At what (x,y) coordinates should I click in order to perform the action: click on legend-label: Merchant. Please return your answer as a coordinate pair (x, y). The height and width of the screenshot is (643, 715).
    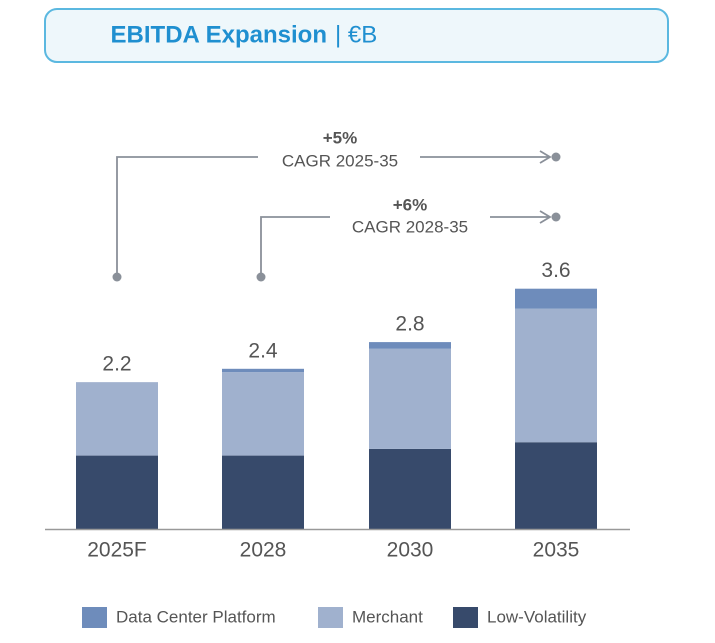
    Looking at the image, I should click on (387, 616).